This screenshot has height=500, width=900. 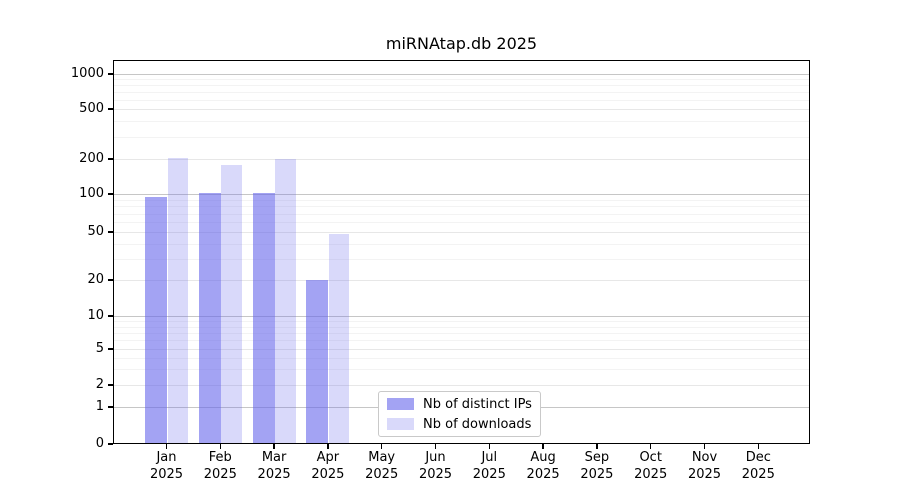 What do you see at coordinates (459, 414) in the screenshot?
I see `legend: Nb of distinct IPs Nb of downloads` at bounding box center [459, 414].